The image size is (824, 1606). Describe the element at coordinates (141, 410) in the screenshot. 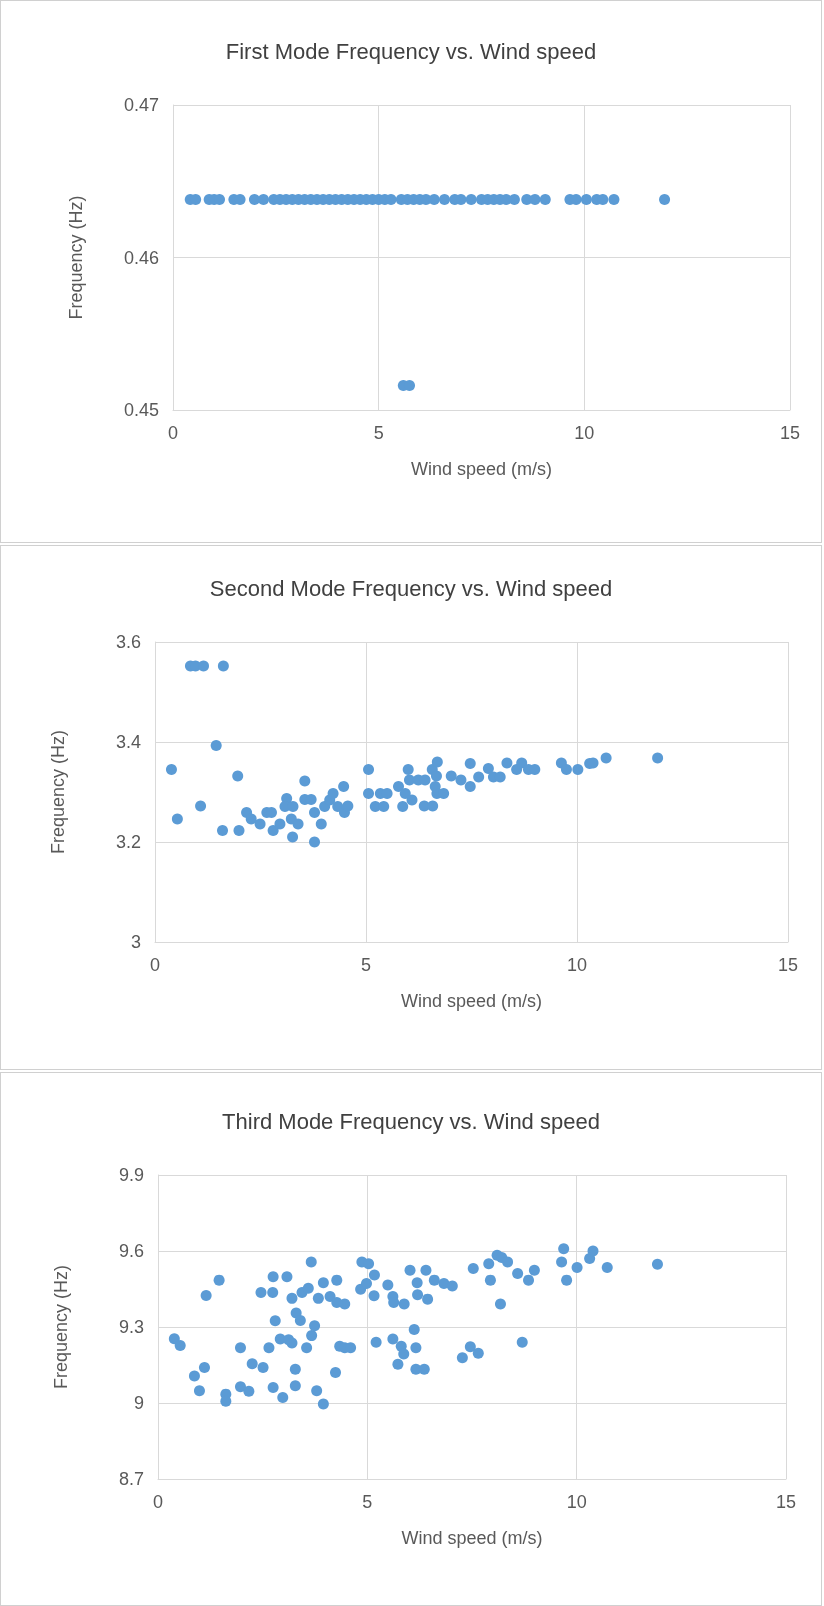

I see `y-tick-label: 0.45` at that location.